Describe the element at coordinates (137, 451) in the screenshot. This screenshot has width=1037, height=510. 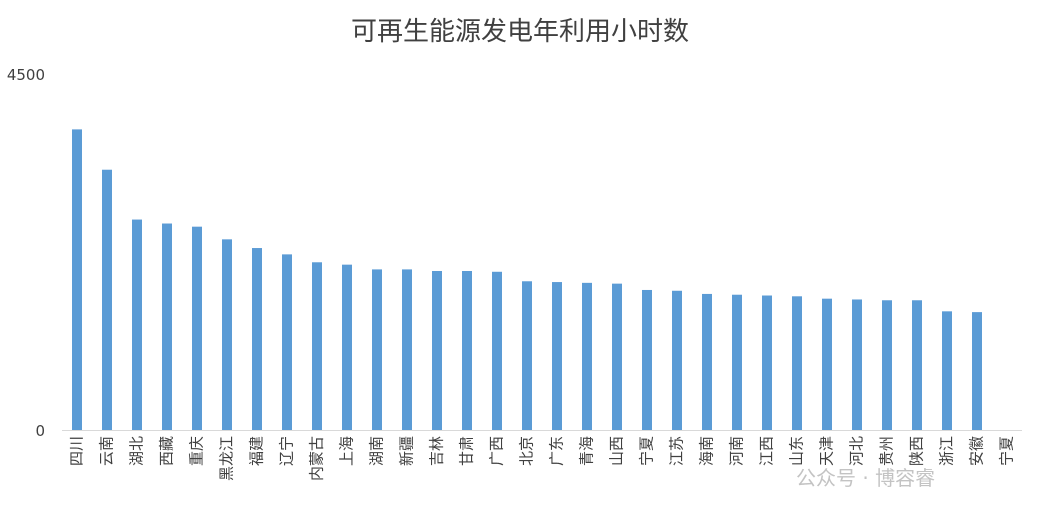
I see `category-label-3: 湖北` at that location.